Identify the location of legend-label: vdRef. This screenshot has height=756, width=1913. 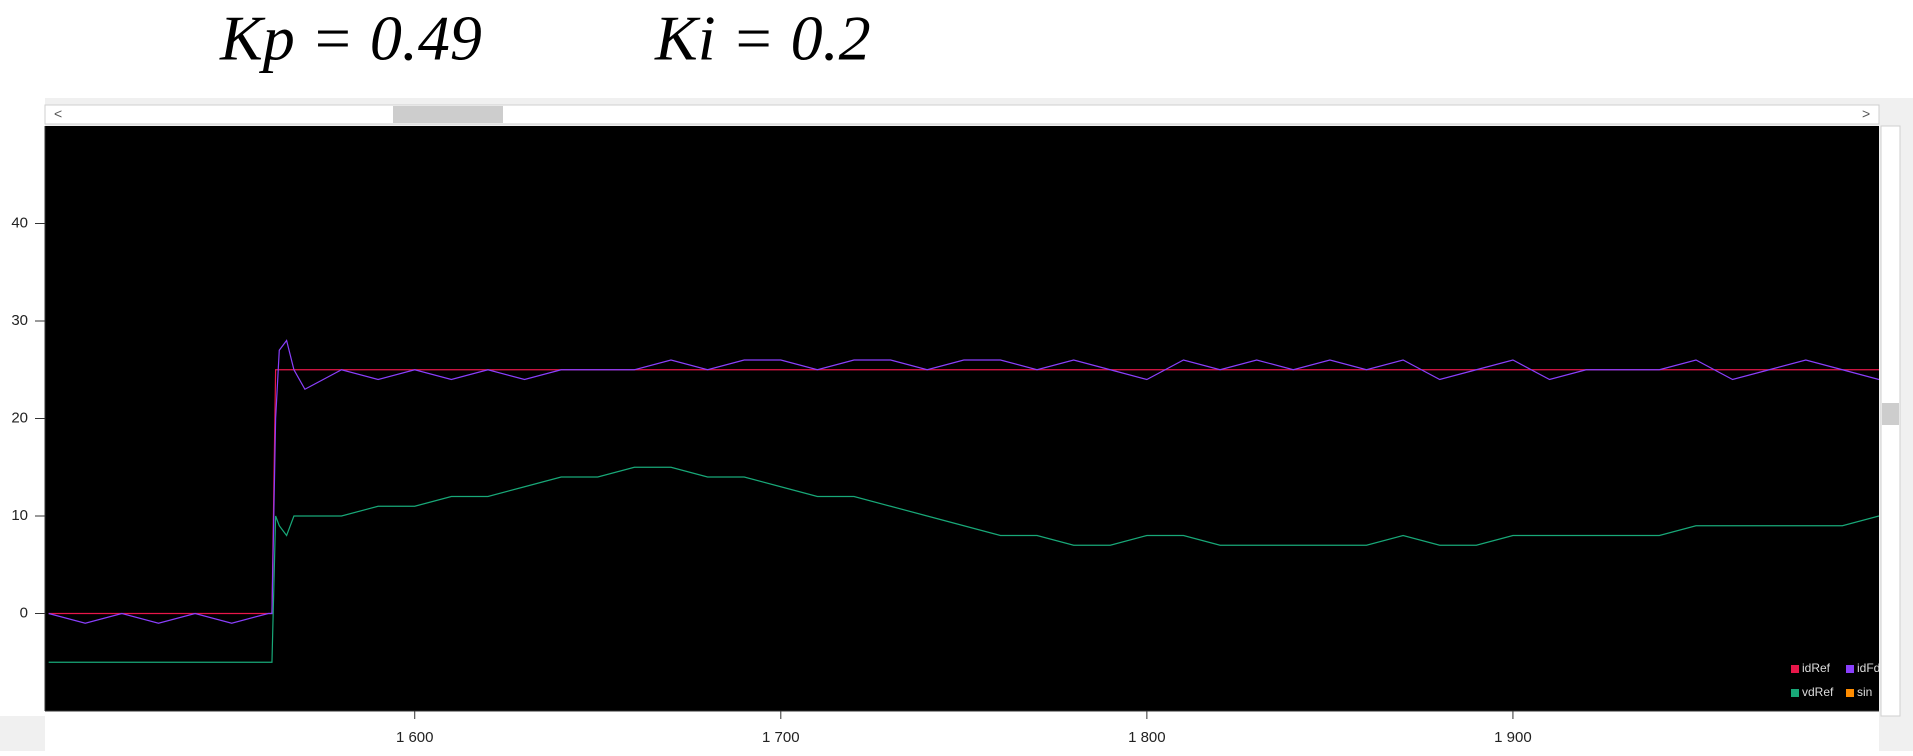
(1818, 692).